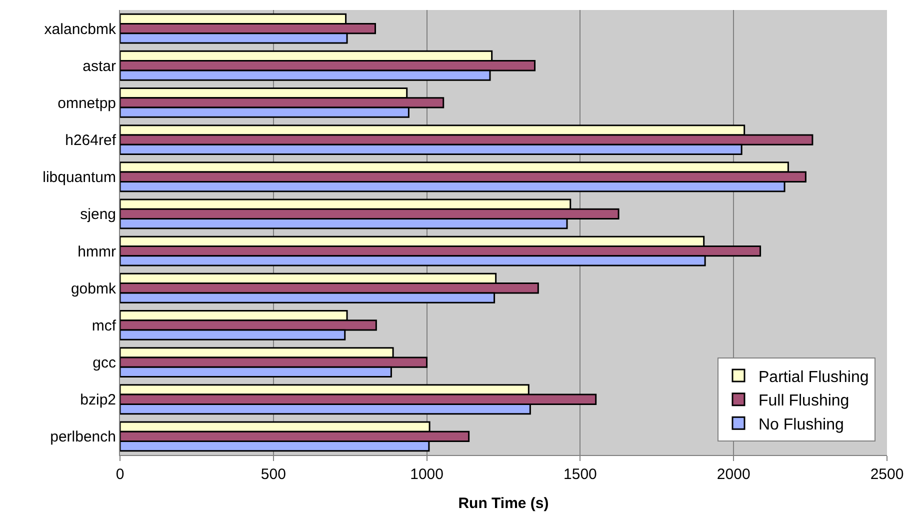 The height and width of the screenshot is (519, 914). I want to click on x-axis-title: Run Time (s), so click(503, 503).